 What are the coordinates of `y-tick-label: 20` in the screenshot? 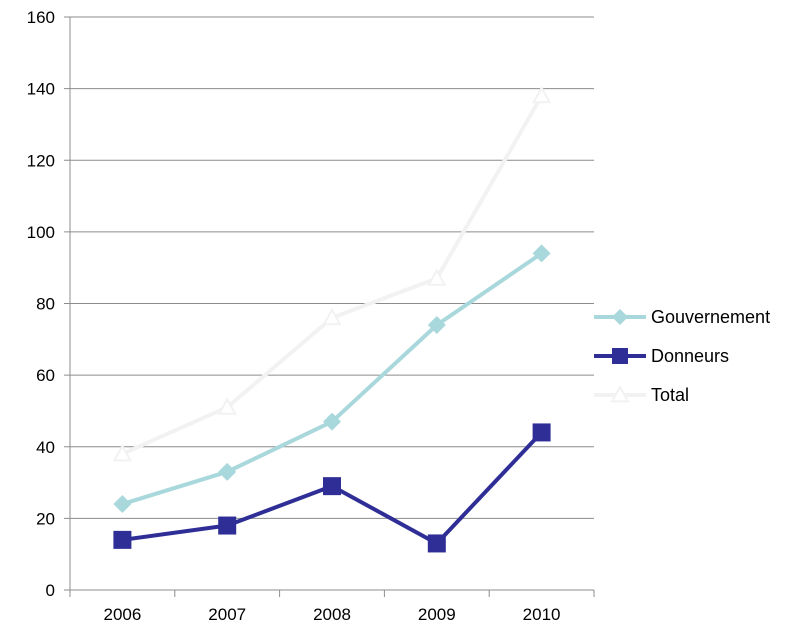 It's located at (45, 518).